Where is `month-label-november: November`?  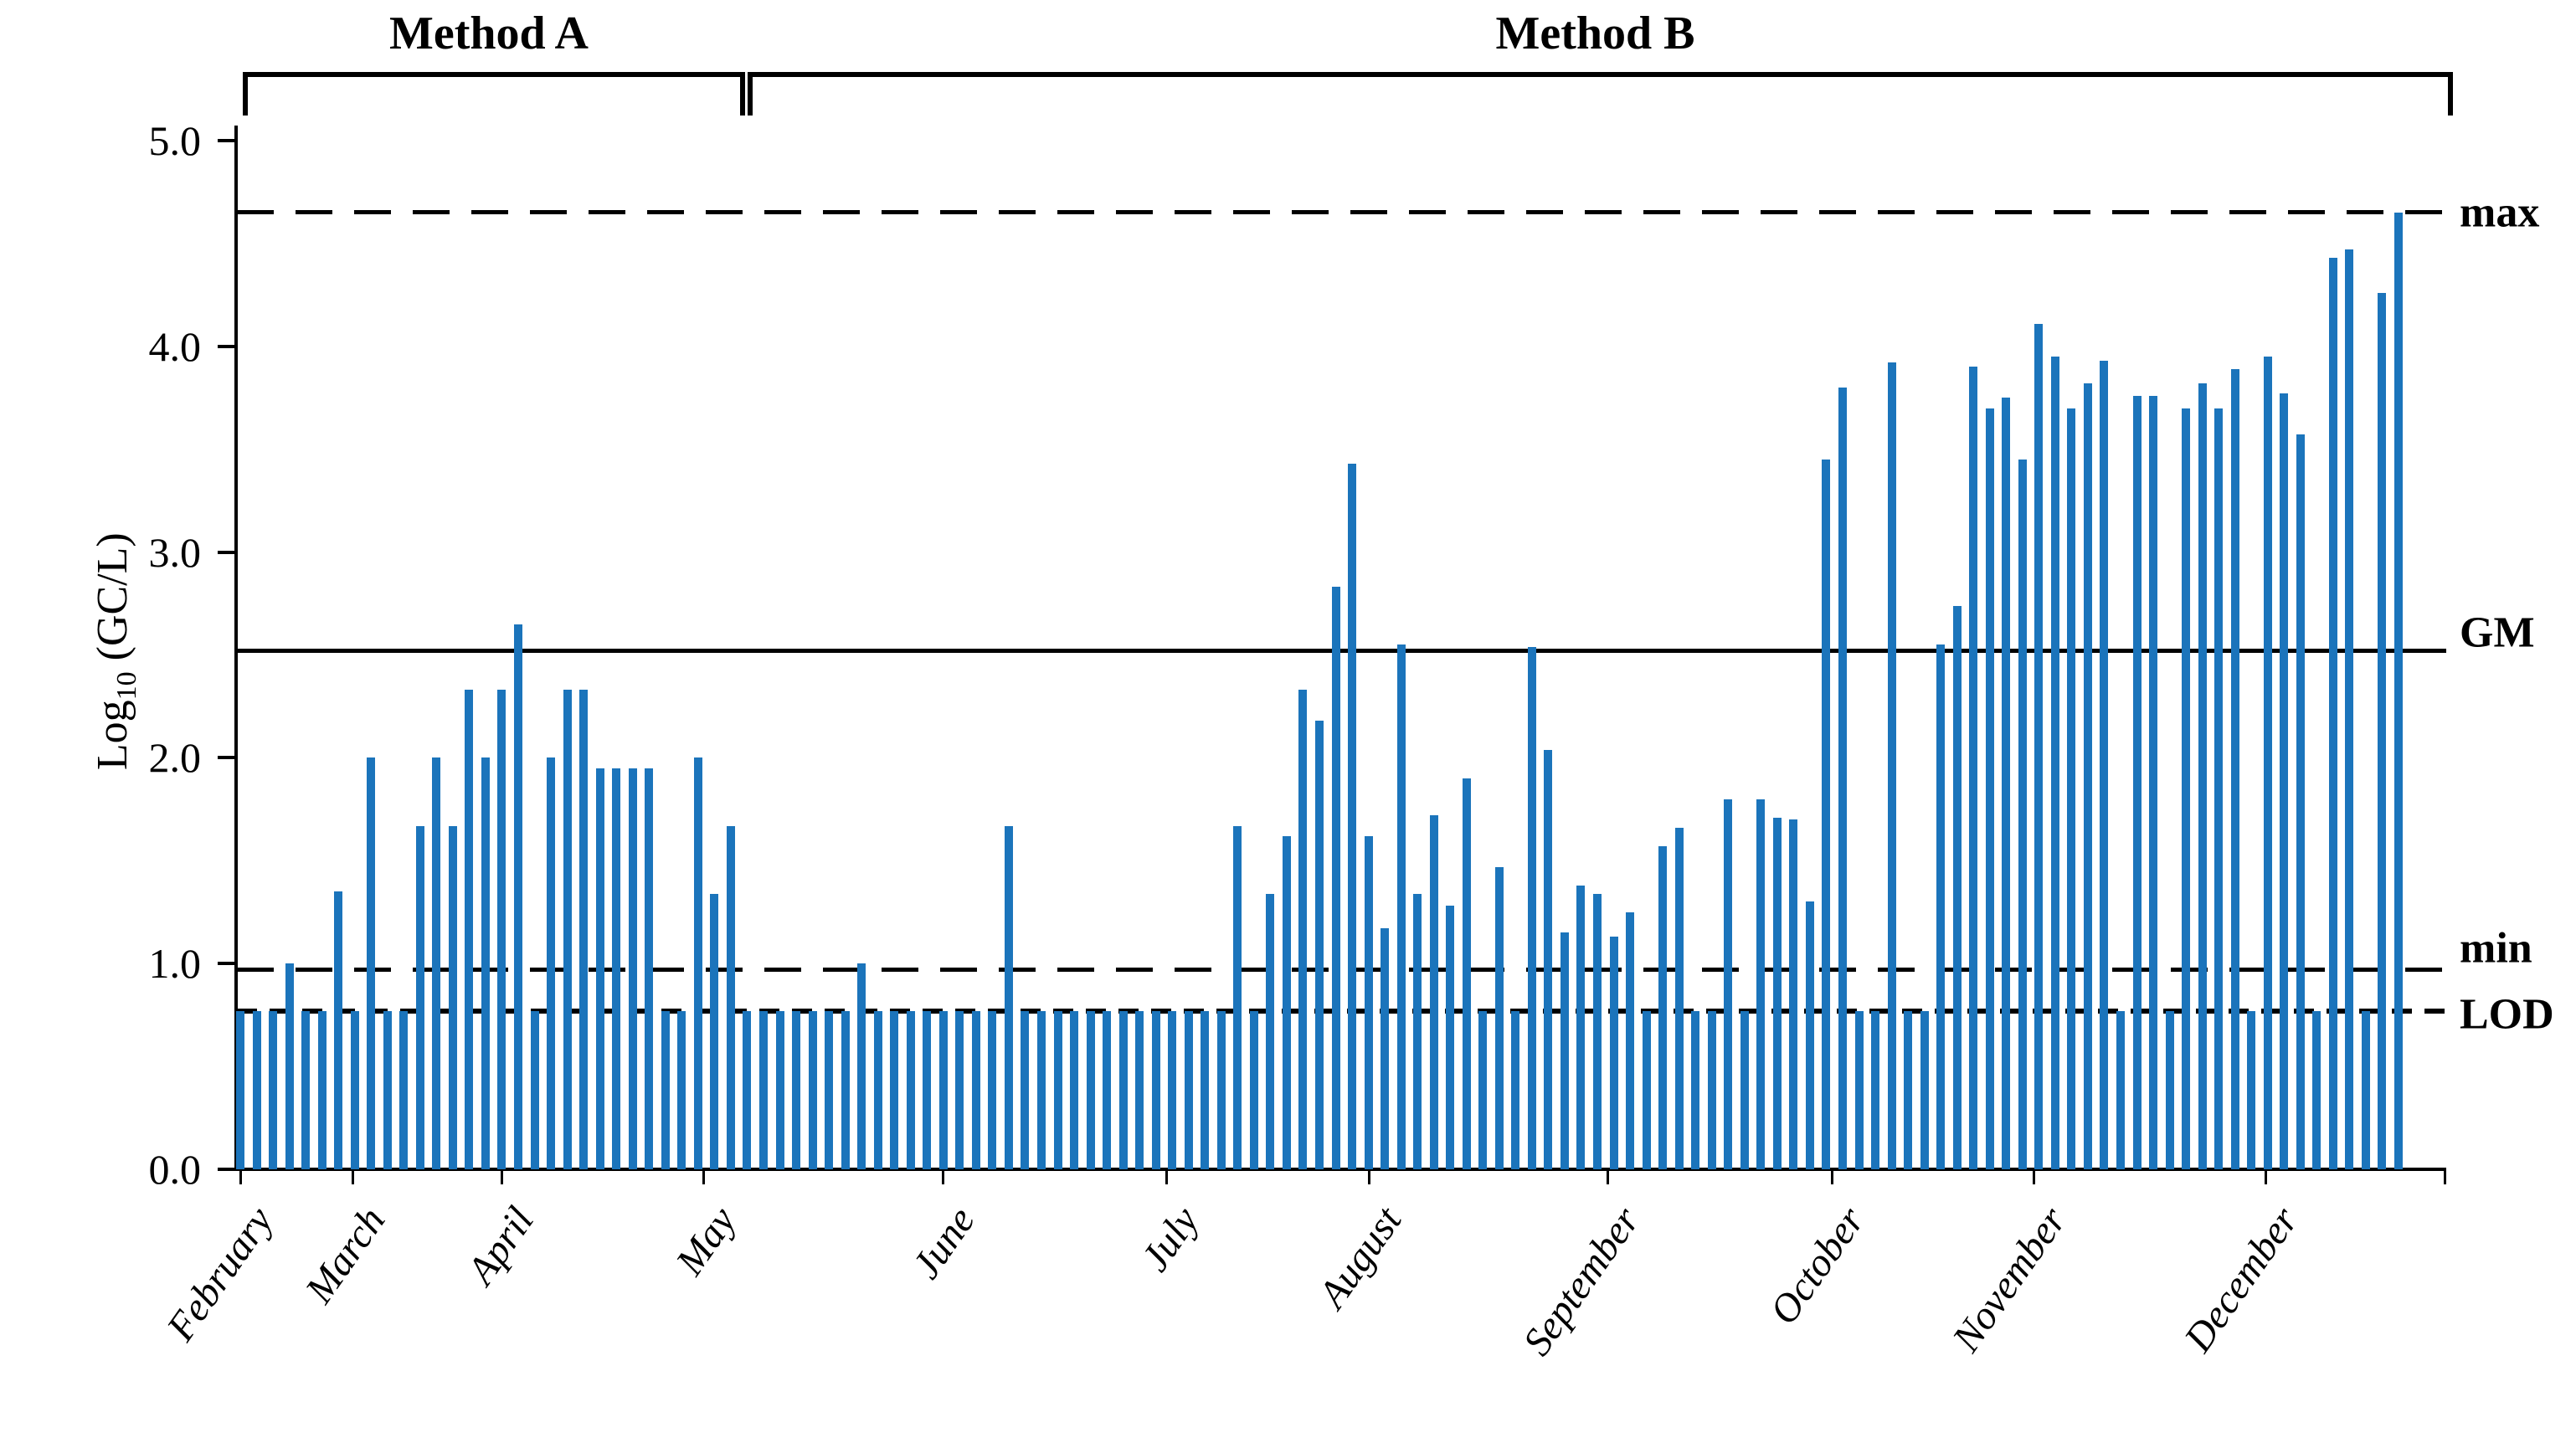 month-label-november: November is located at coordinates (2009, 1279).